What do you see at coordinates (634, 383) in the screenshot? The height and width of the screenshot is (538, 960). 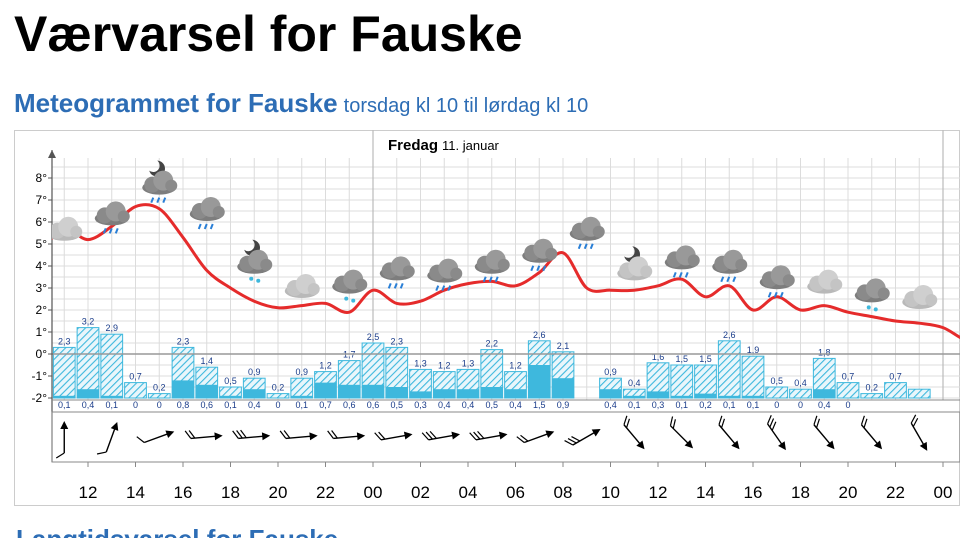 I see `precip-max-label: 0,4` at bounding box center [634, 383].